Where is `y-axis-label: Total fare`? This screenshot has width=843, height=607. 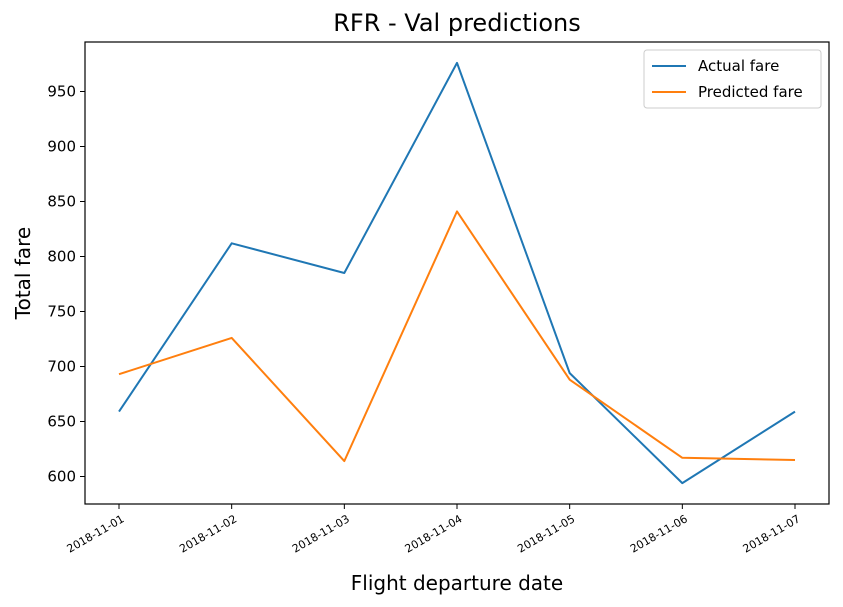
y-axis-label: Total fare is located at coordinates (23, 273).